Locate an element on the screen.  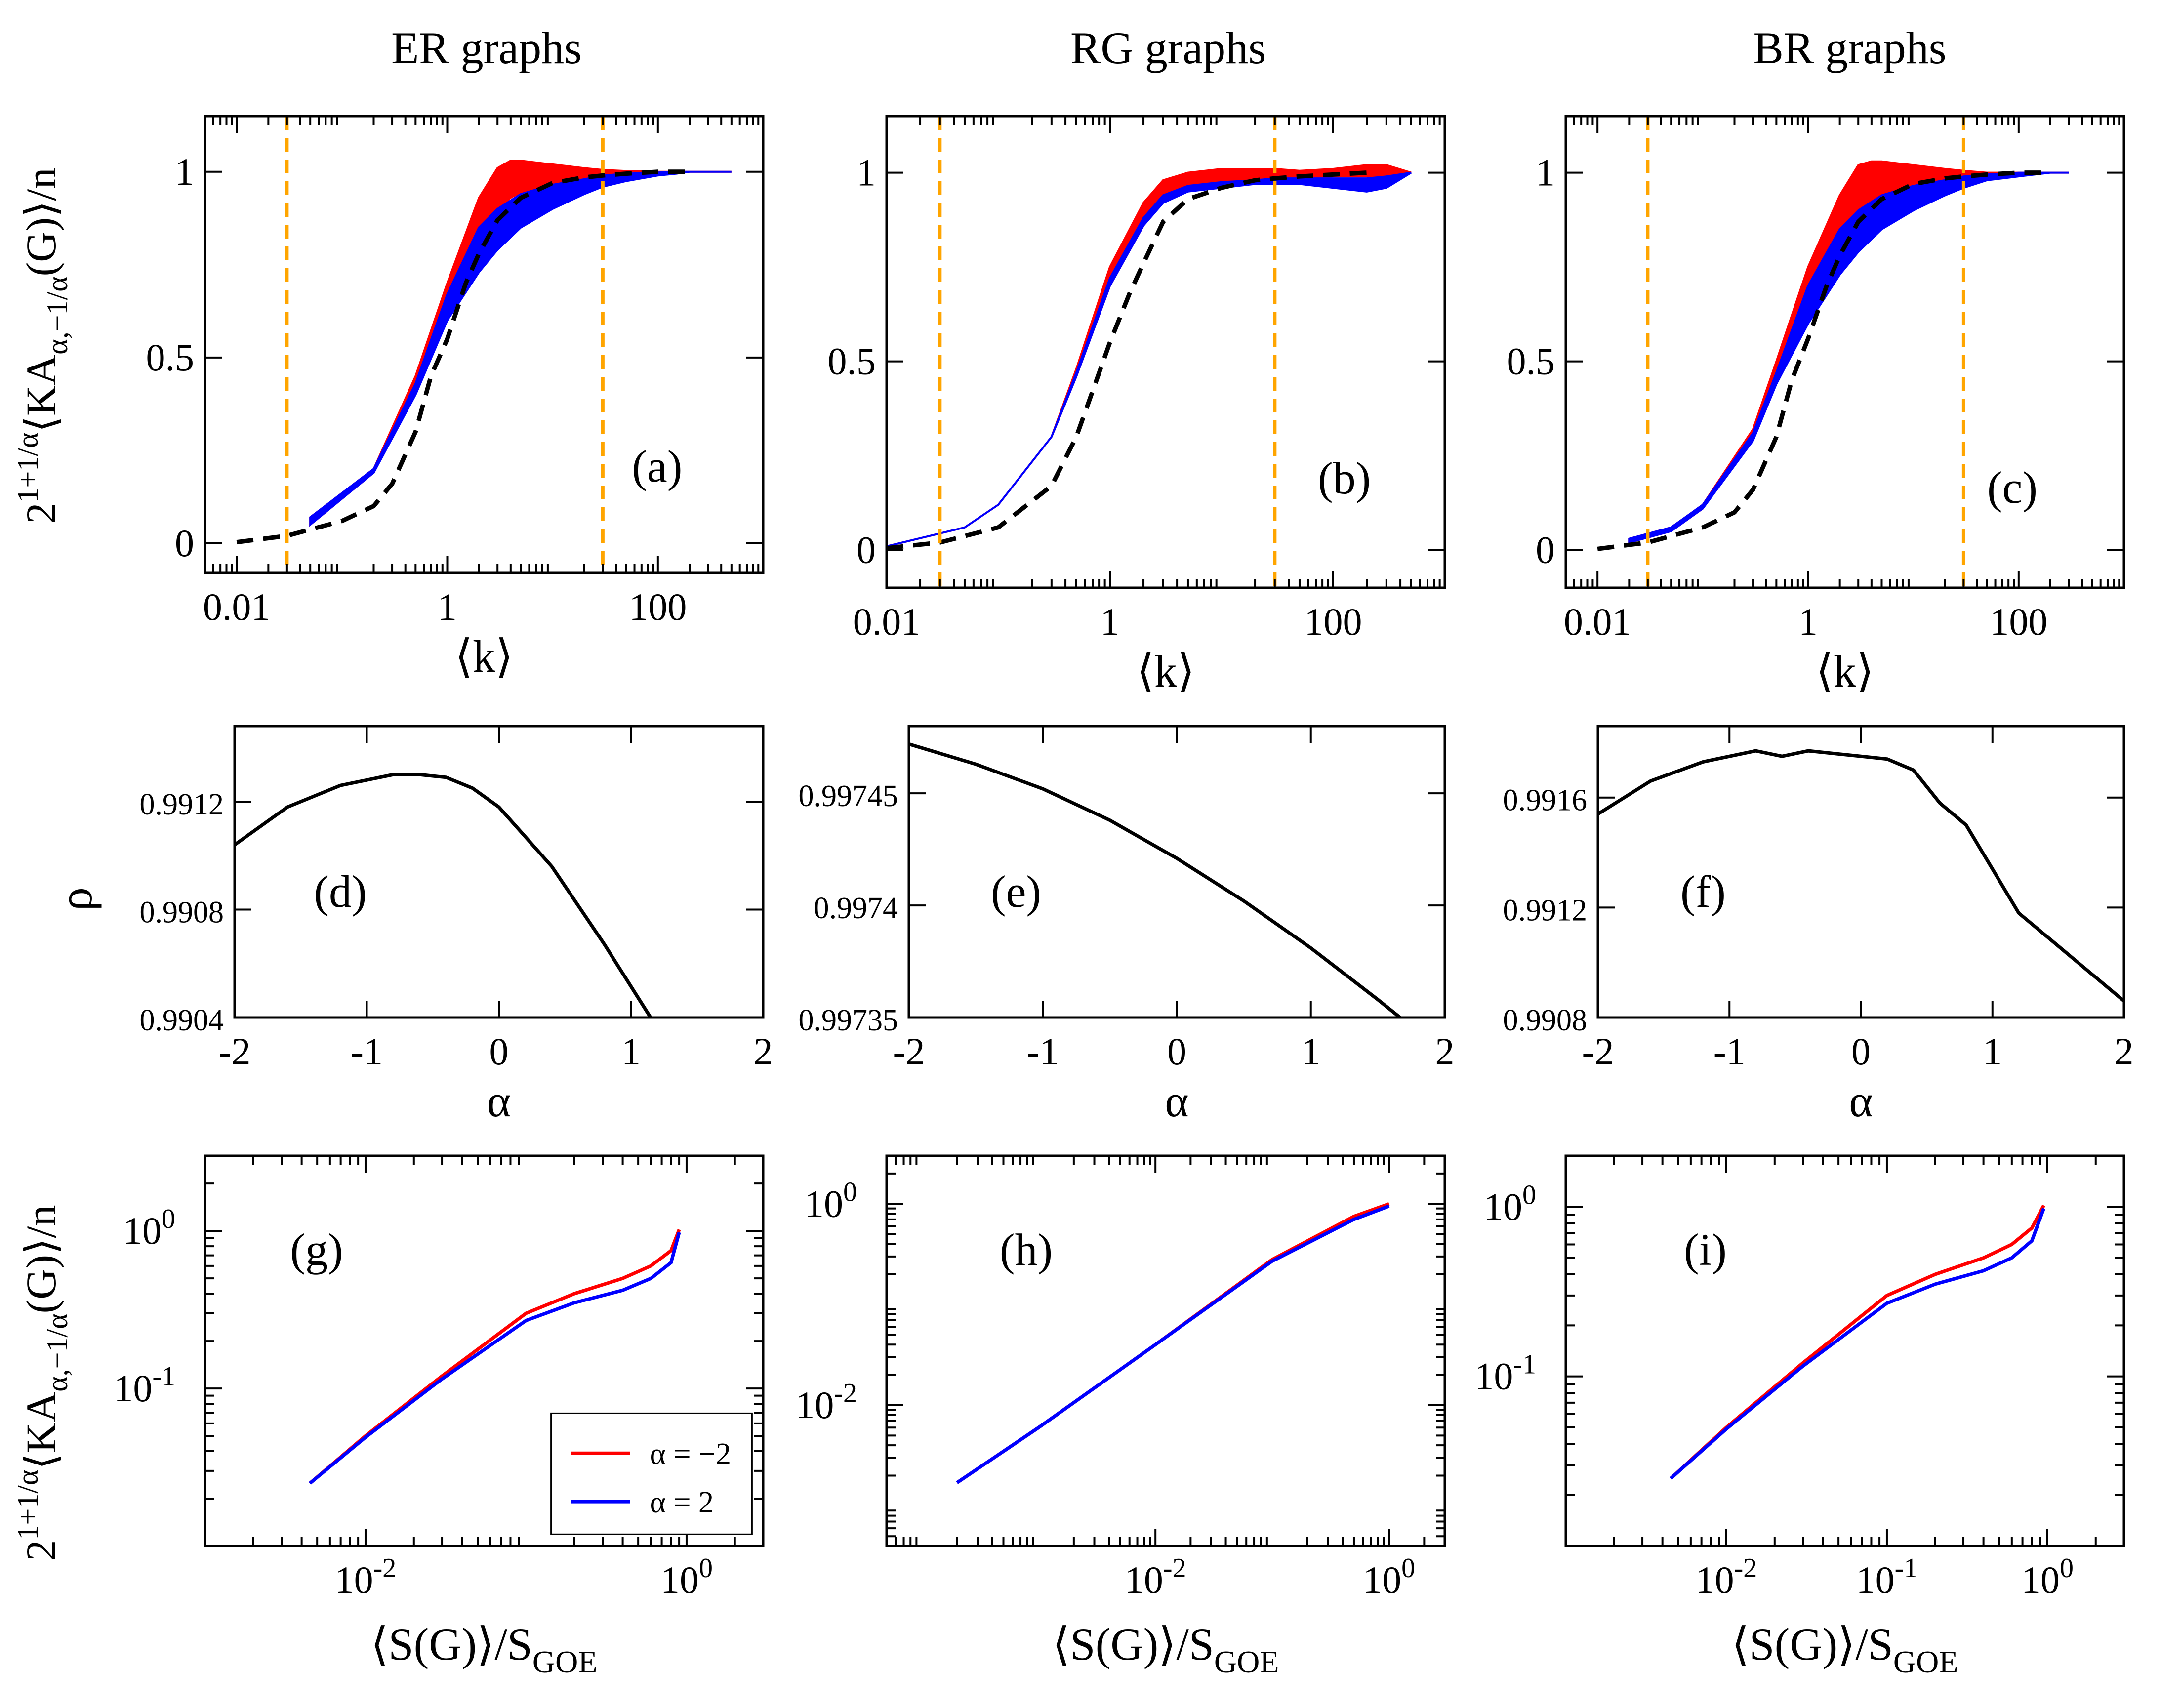
axes-frame is located at coordinates (484, 1350).